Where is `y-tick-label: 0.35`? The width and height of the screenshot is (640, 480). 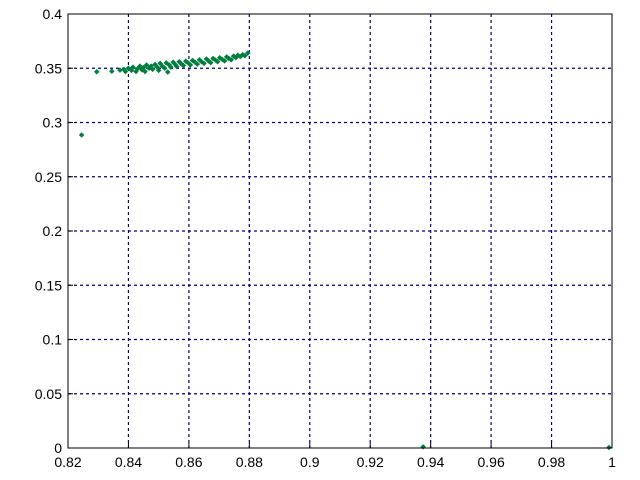 y-tick-label: 0.35 is located at coordinates (48, 68).